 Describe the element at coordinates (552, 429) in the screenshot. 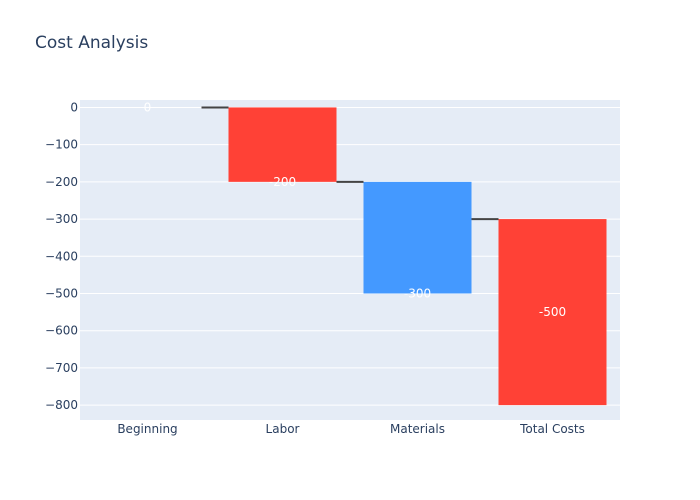

I see `x-tick-label: Total Costs` at that location.